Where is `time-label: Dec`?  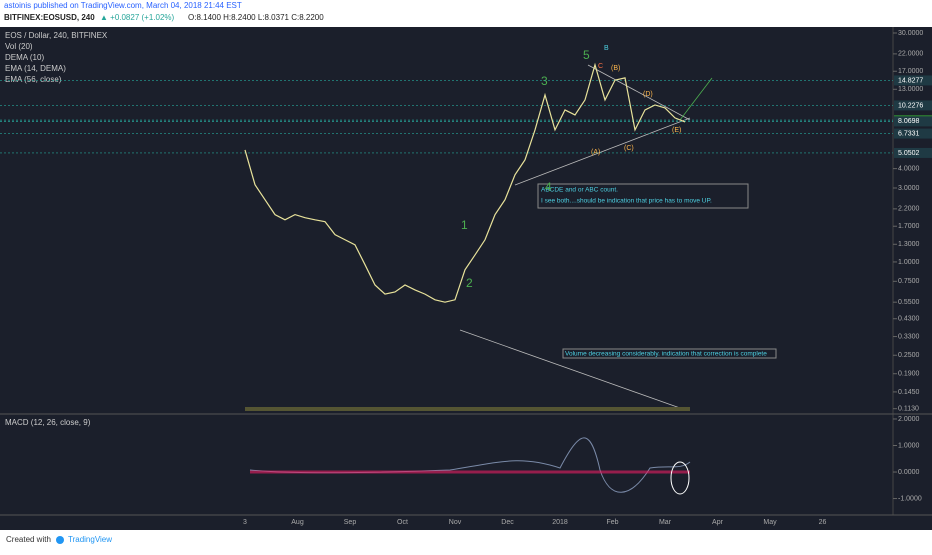
time-label: Dec is located at coordinates (507, 522).